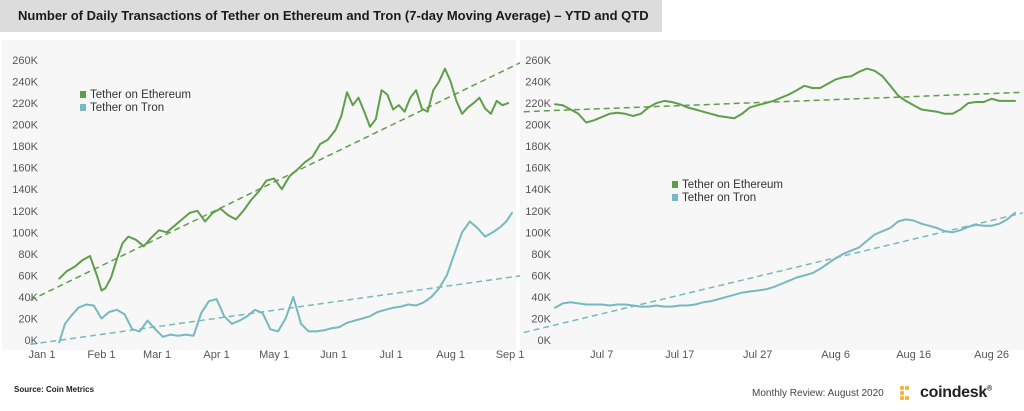  I want to click on qtd-y-tick-label: 80K, so click(541, 255).